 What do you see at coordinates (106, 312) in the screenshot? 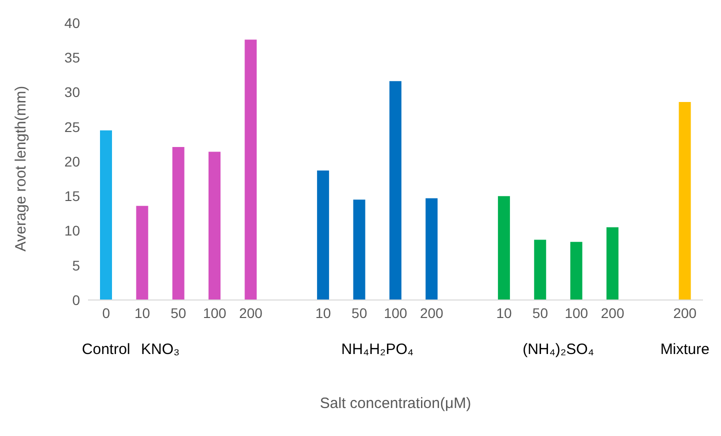
I see `x-tick-label: 0` at bounding box center [106, 312].